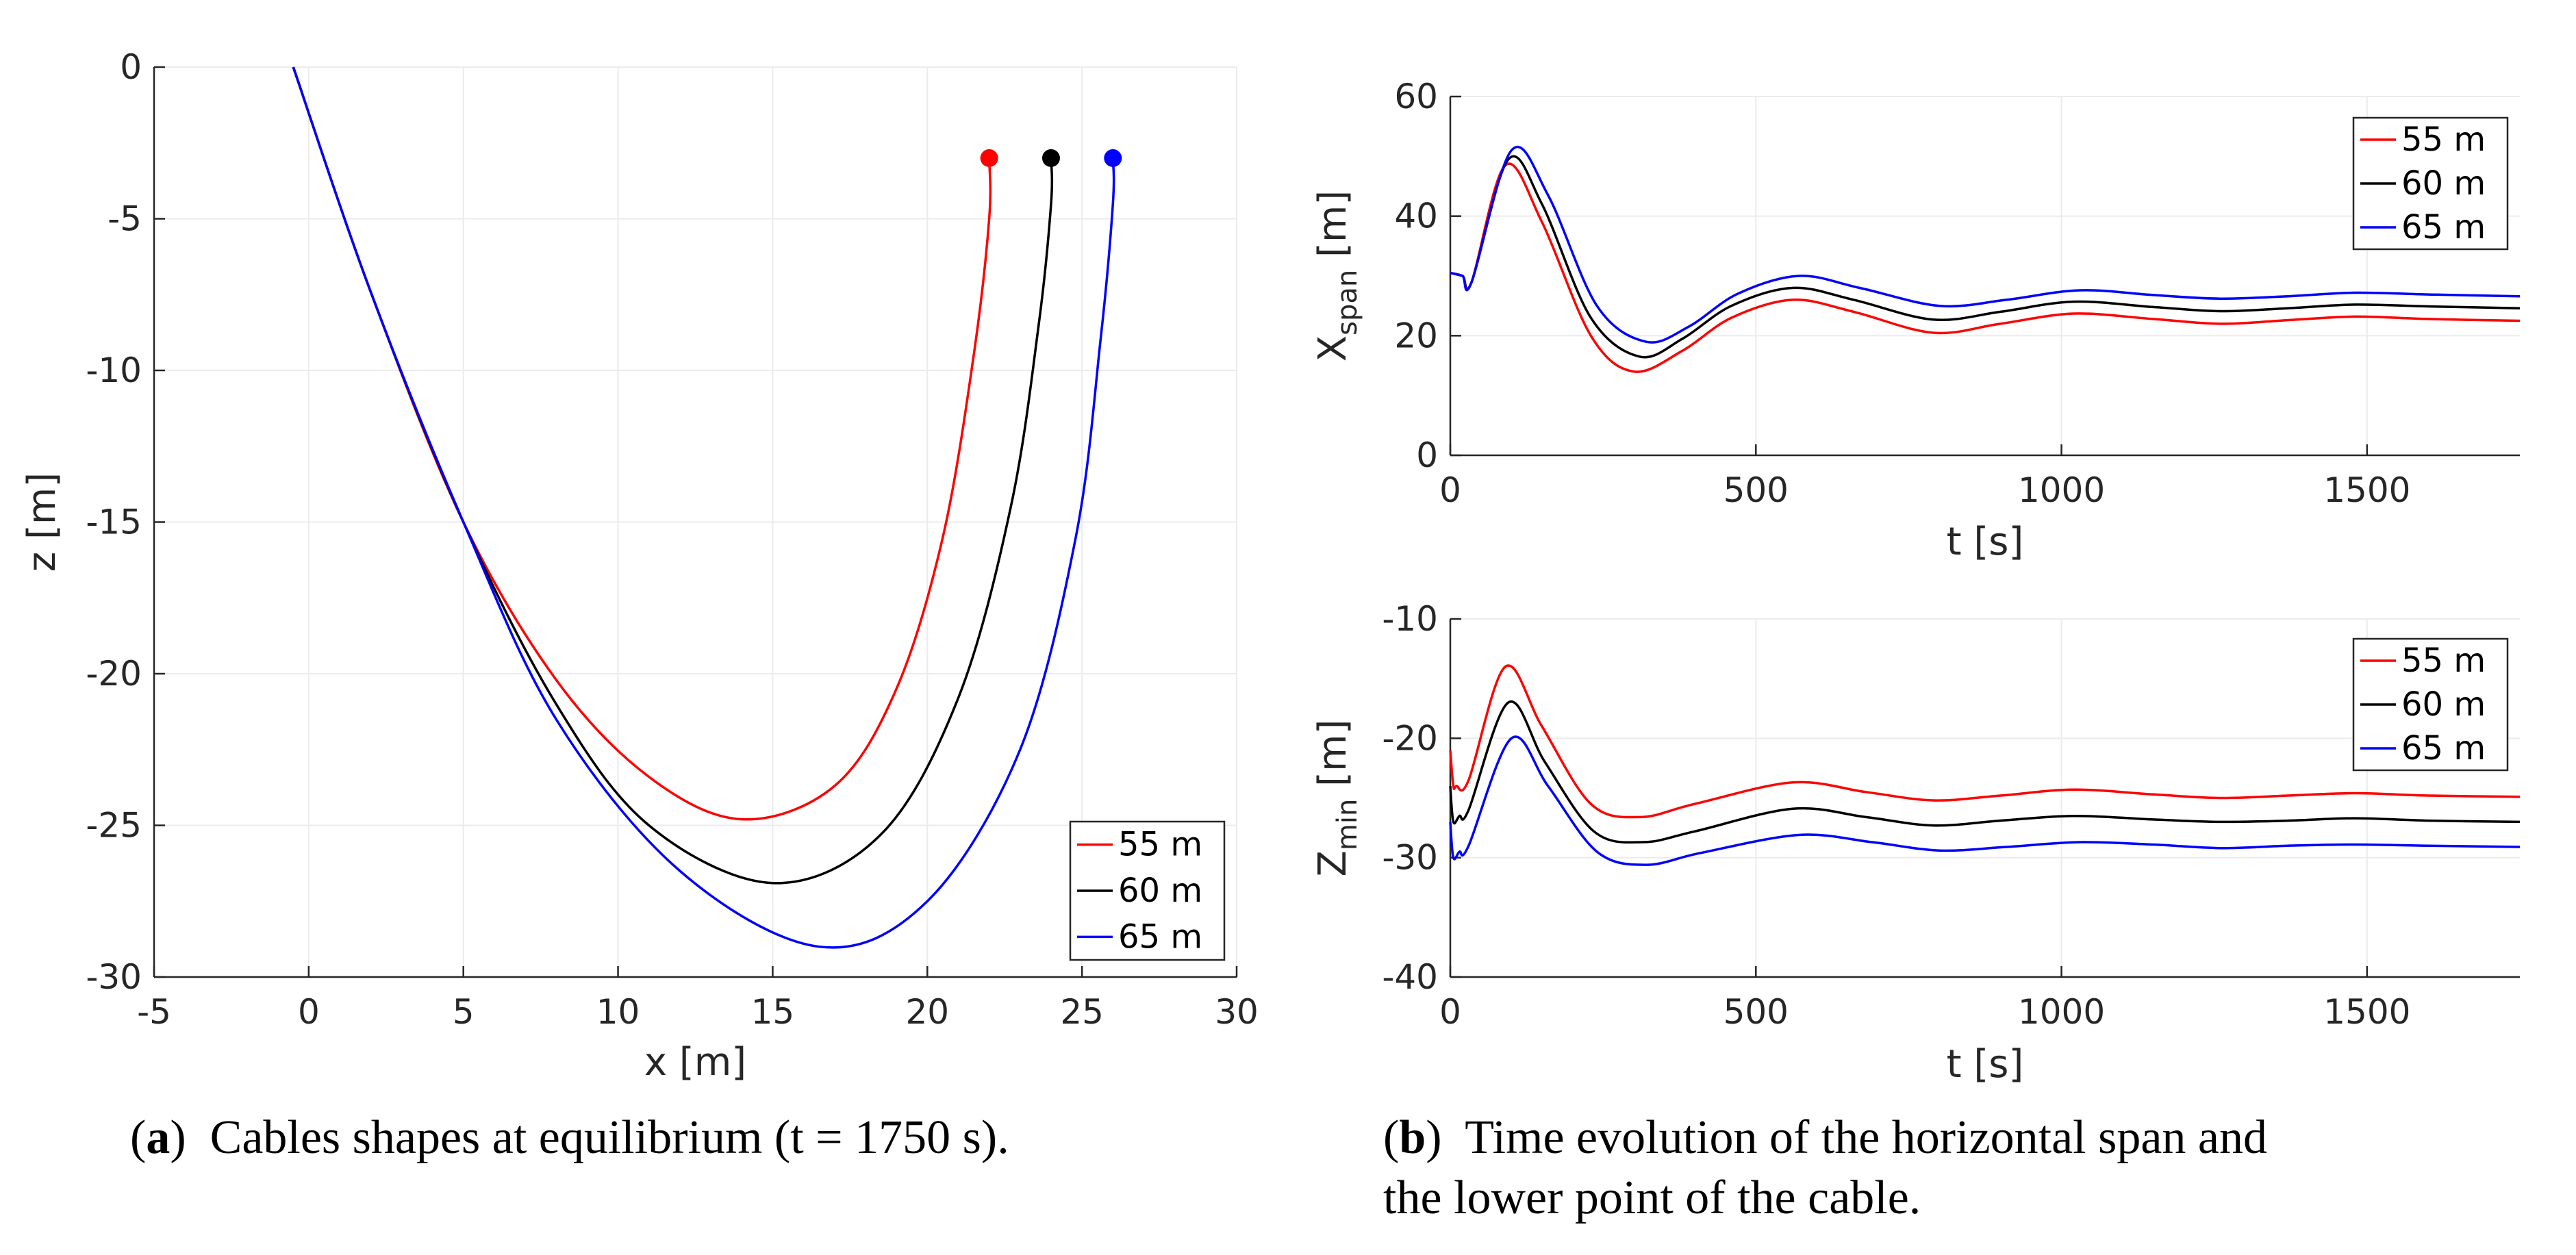 The width and height of the screenshot is (2576, 1255). Describe the element at coordinates (1337, 276) in the screenshot. I see `y-axis-label: Xspan [m]` at that location.